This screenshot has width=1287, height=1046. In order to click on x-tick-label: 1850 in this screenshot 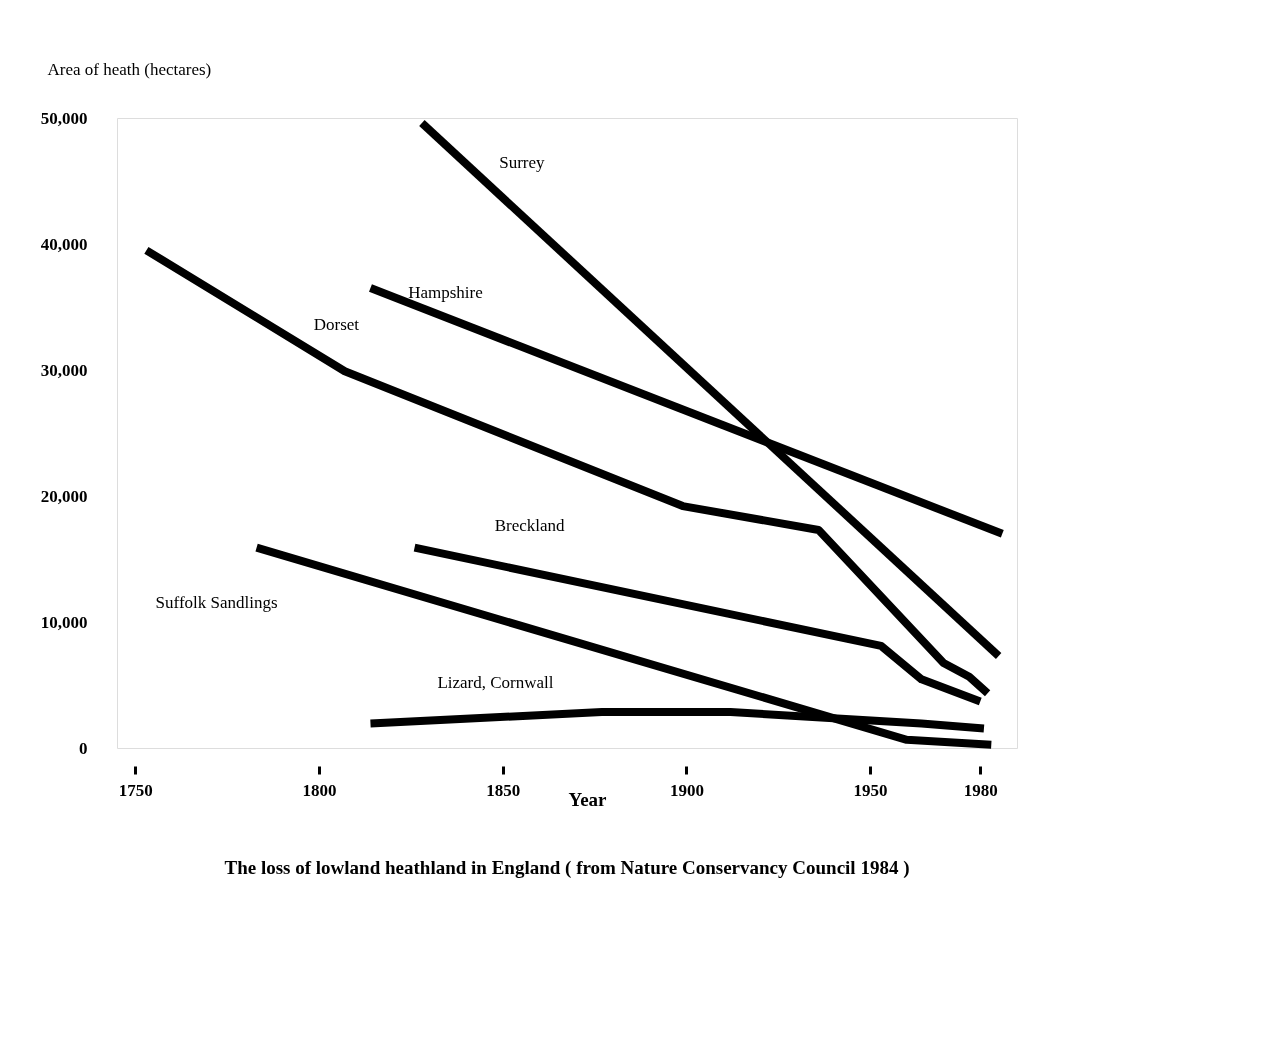, I will do `click(503, 790)`.